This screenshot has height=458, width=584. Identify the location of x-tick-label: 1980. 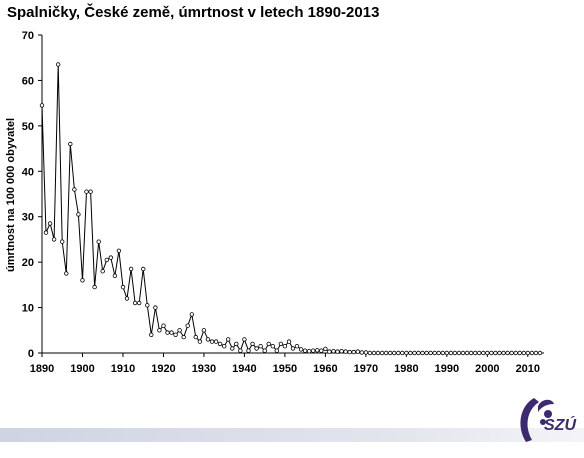
(406, 369).